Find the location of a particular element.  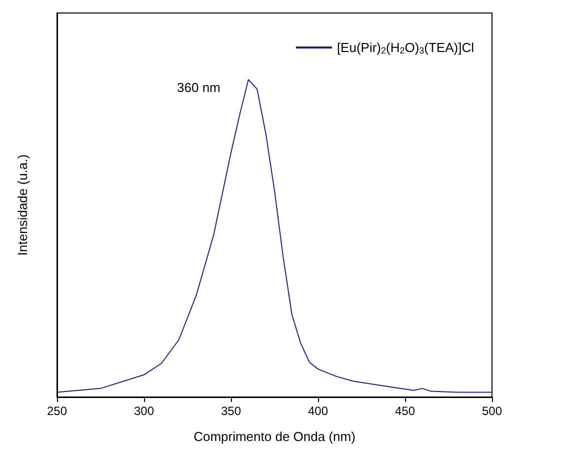

y-axis-title: Intensidade (u.a.) is located at coordinates (22, 205).